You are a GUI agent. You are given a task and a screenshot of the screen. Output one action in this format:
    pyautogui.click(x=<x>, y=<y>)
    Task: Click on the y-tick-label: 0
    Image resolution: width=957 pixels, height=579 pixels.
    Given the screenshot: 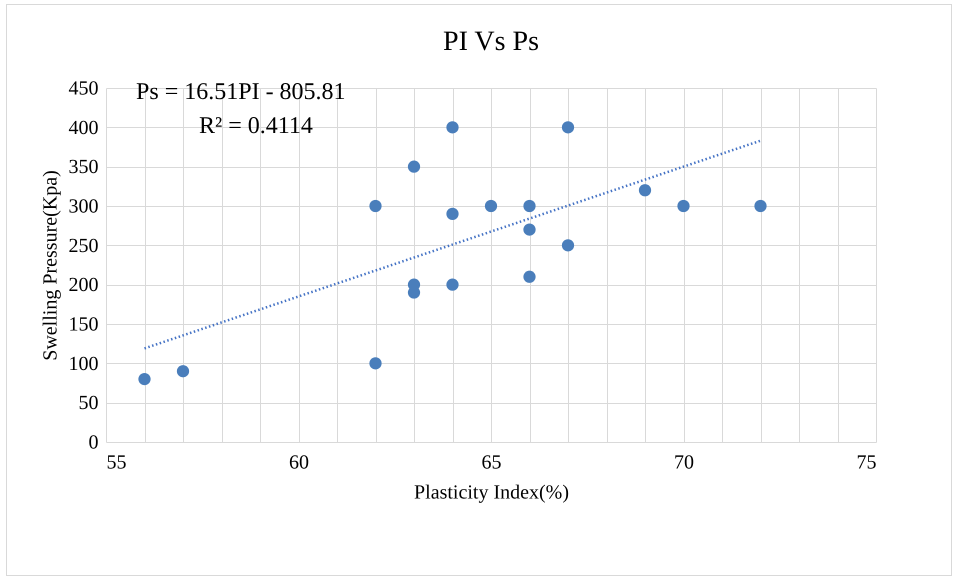 What is the action you would take?
    pyautogui.click(x=93, y=443)
    